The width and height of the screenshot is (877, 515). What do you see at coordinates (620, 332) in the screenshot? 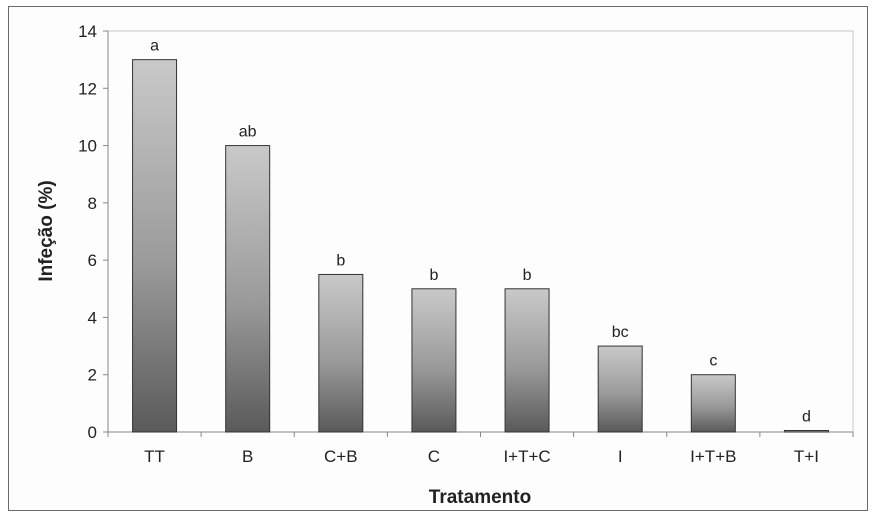
I see `bar-significance-label: bc` at bounding box center [620, 332].